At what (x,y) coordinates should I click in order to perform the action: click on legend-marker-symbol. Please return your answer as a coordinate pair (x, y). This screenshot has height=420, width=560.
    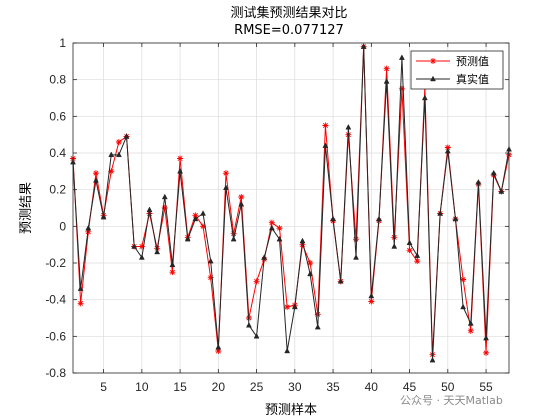
    Looking at the image, I should click on (433, 78).